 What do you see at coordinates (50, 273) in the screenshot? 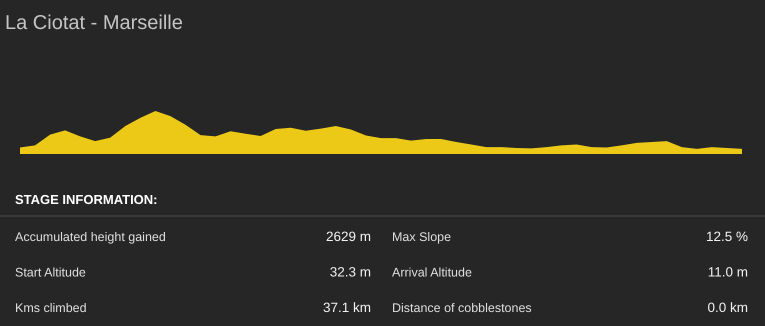
I see `text: Start Altitude` at bounding box center [50, 273].